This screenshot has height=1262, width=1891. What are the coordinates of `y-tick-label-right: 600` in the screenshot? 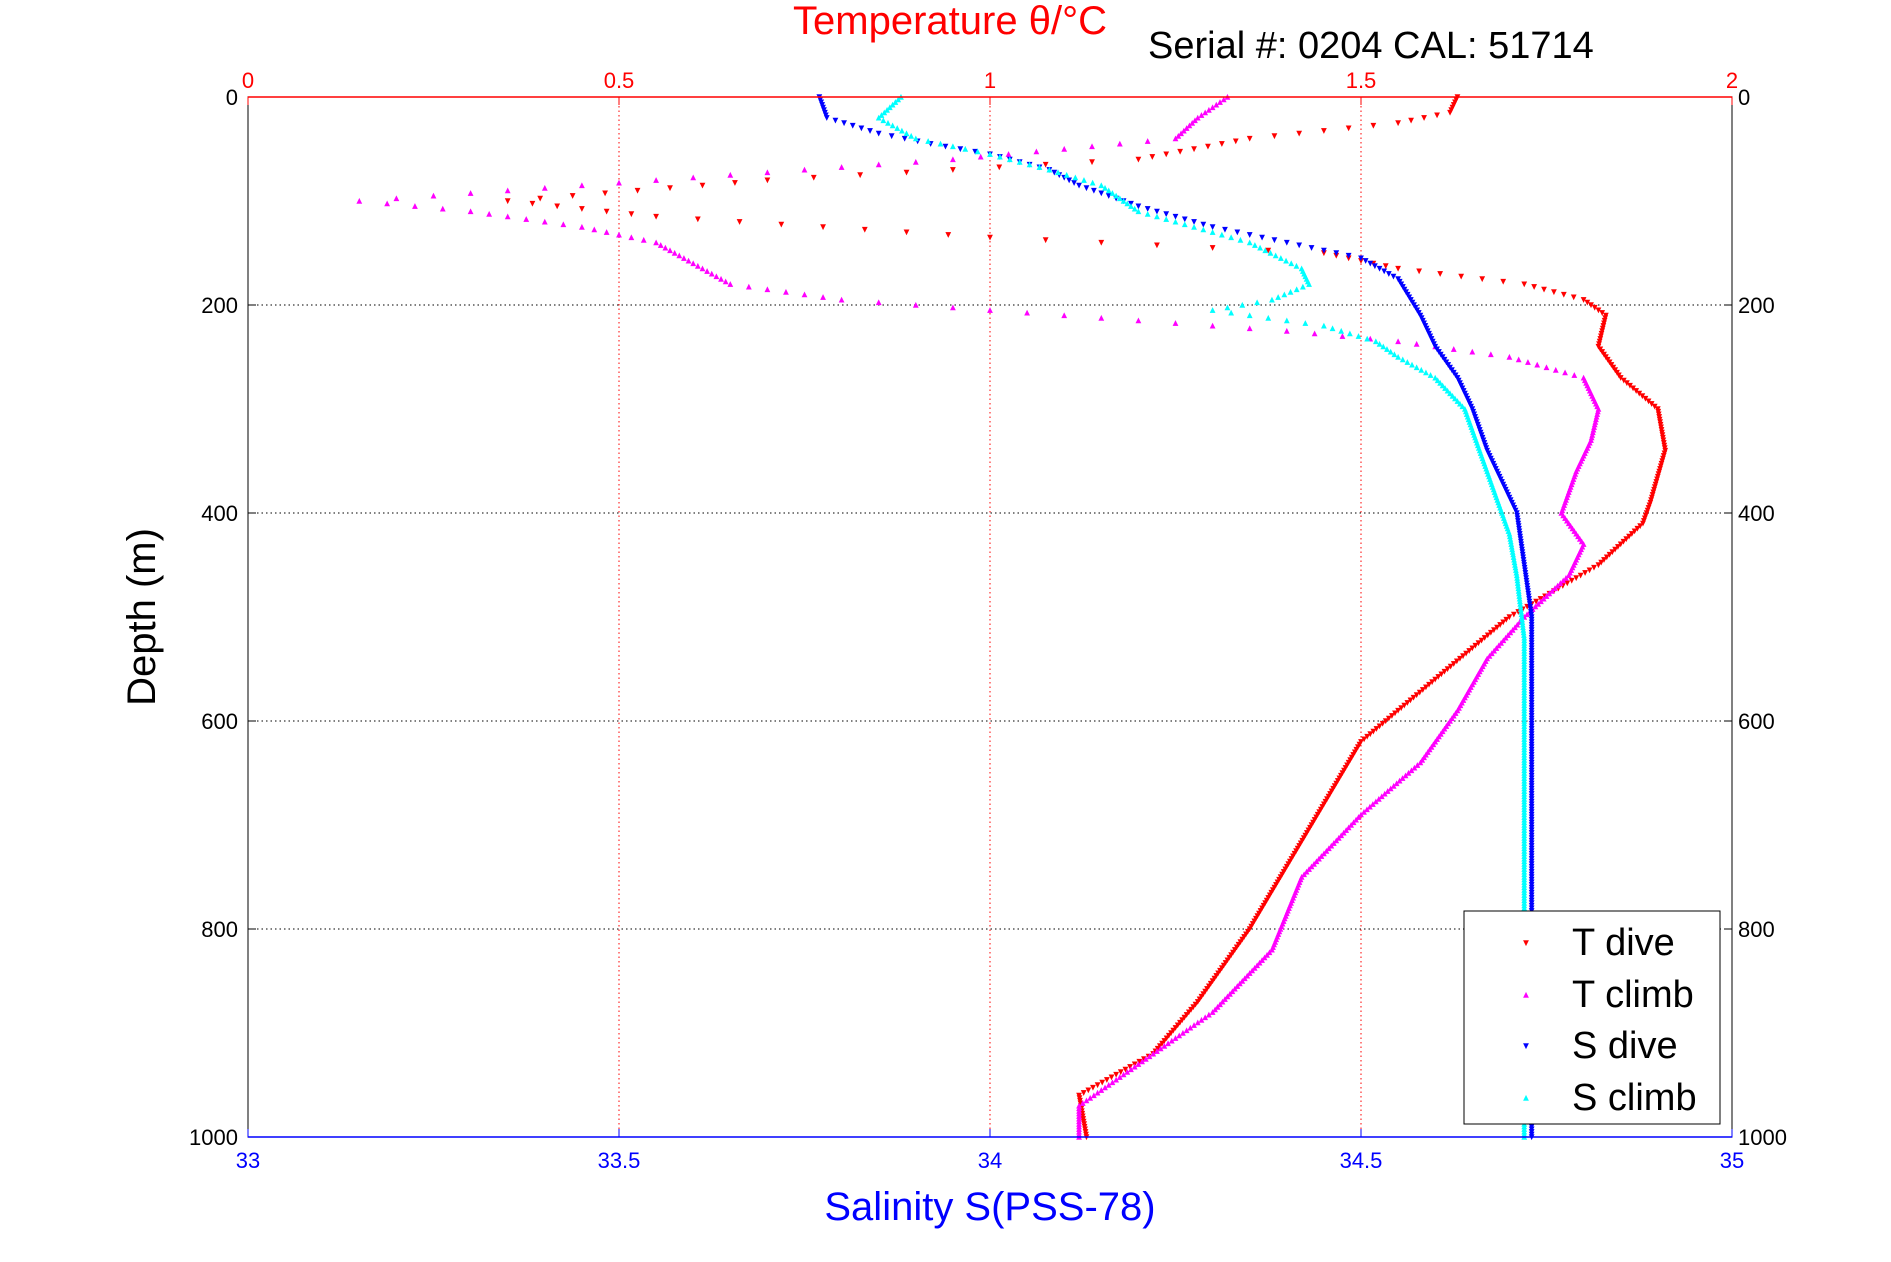 It's located at (1756, 721).